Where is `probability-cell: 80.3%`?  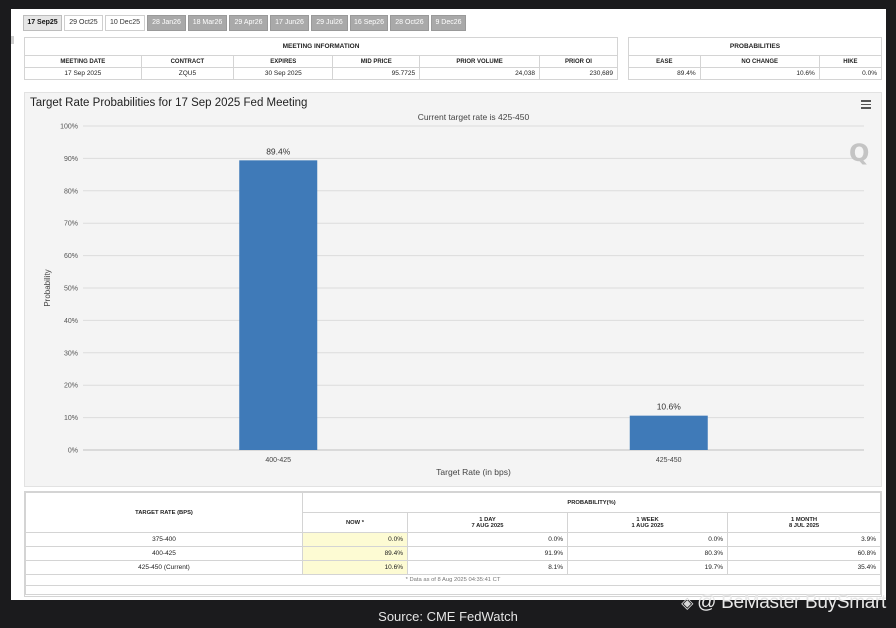
probability-cell: 80.3% is located at coordinates (648, 553).